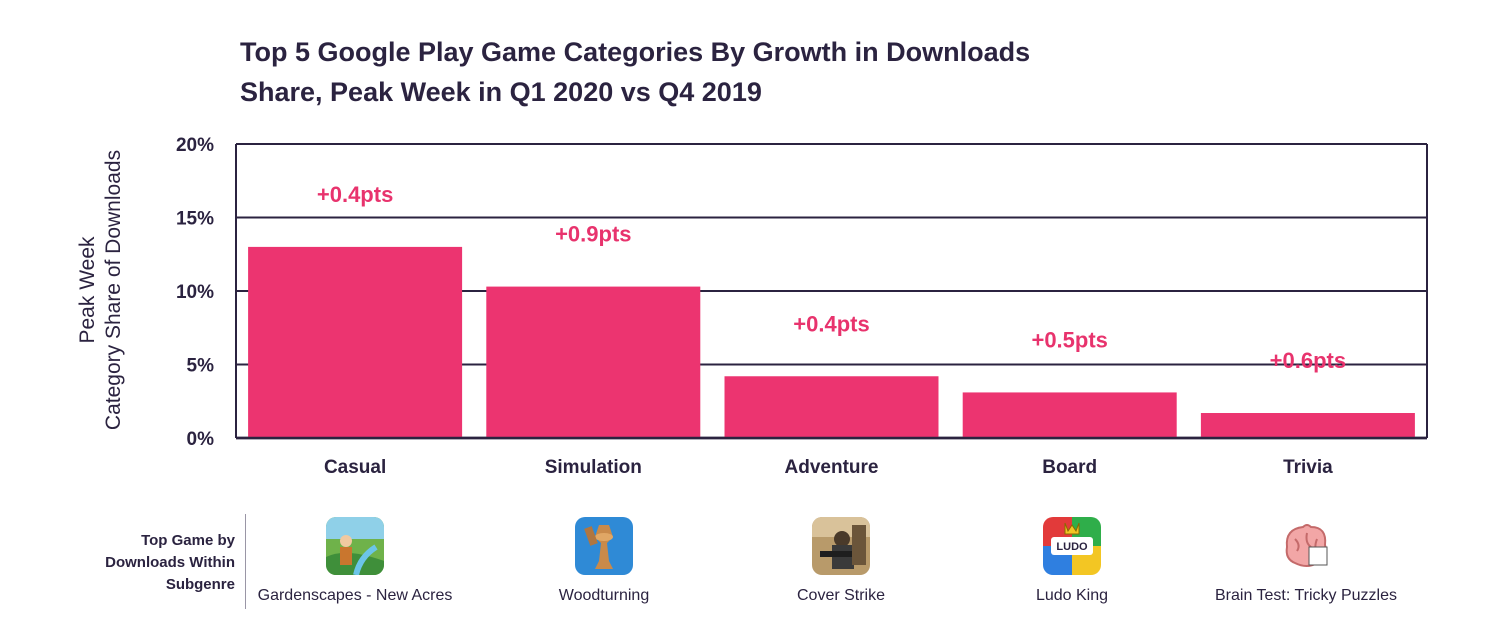  Describe the element at coordinates (355, 467) in the screenshot. I see `x-tick-label: Casual` at that location.